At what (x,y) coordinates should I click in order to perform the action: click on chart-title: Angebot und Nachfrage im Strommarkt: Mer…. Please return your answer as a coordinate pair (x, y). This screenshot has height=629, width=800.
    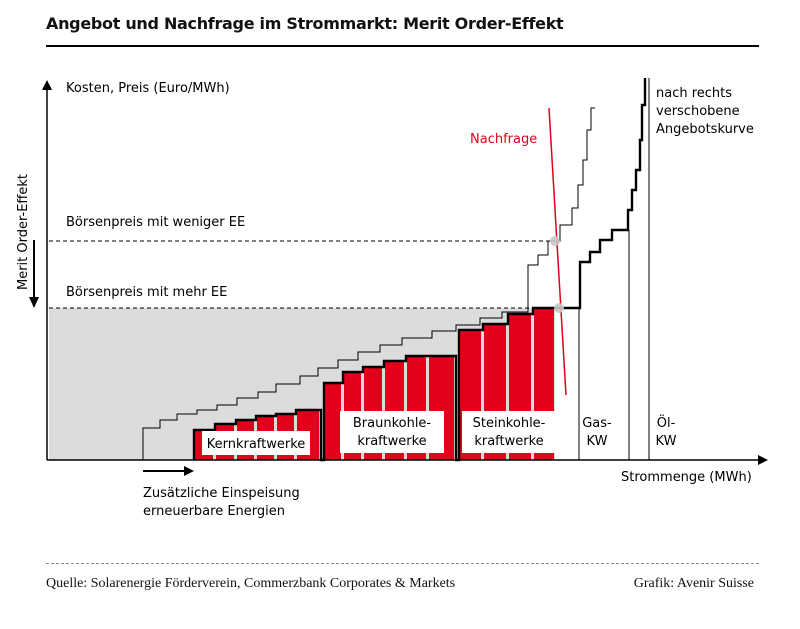
    Looking at the image, I should click on (305, 23).